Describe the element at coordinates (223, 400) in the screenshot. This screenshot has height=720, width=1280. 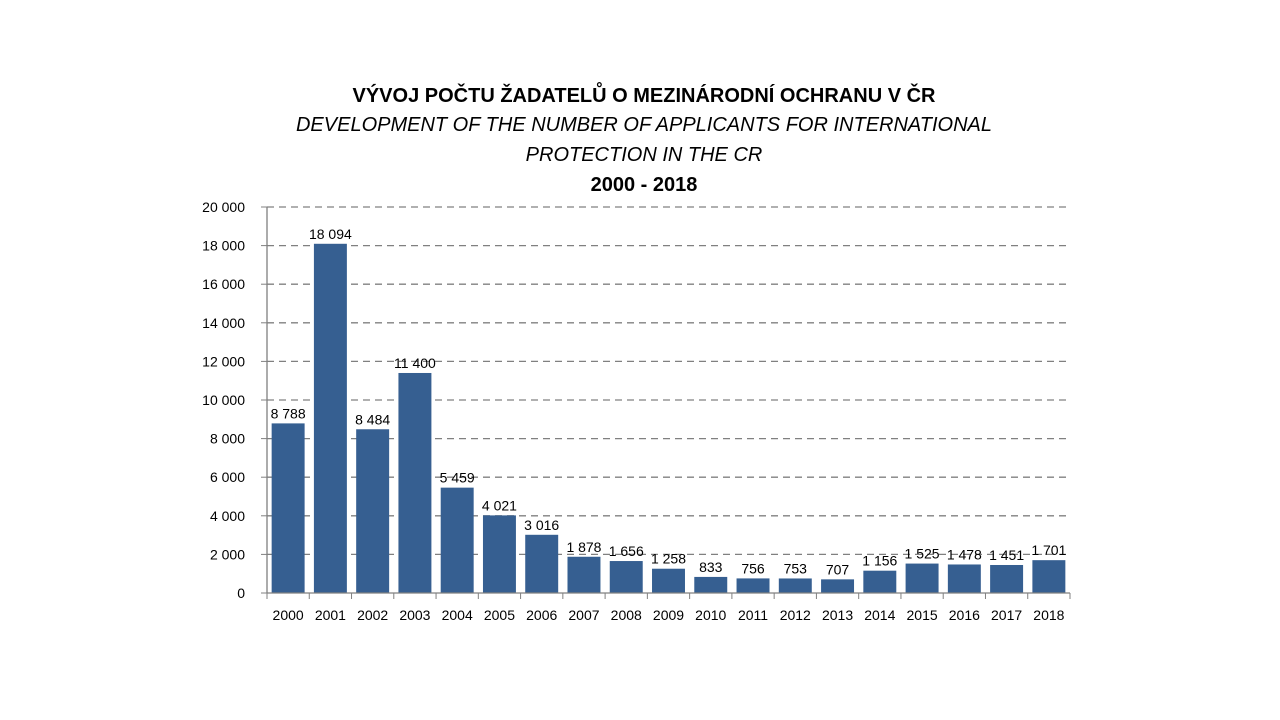
I see `y-tick-label: 10 000` at that location.